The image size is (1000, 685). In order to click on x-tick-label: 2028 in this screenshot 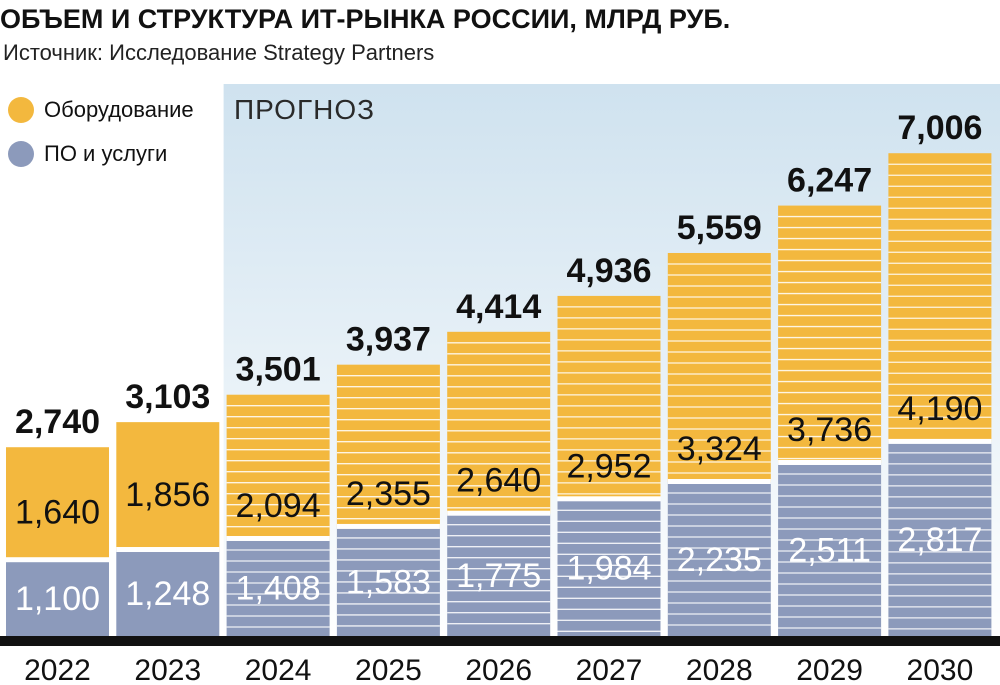, I will do `click(719, 669)`.